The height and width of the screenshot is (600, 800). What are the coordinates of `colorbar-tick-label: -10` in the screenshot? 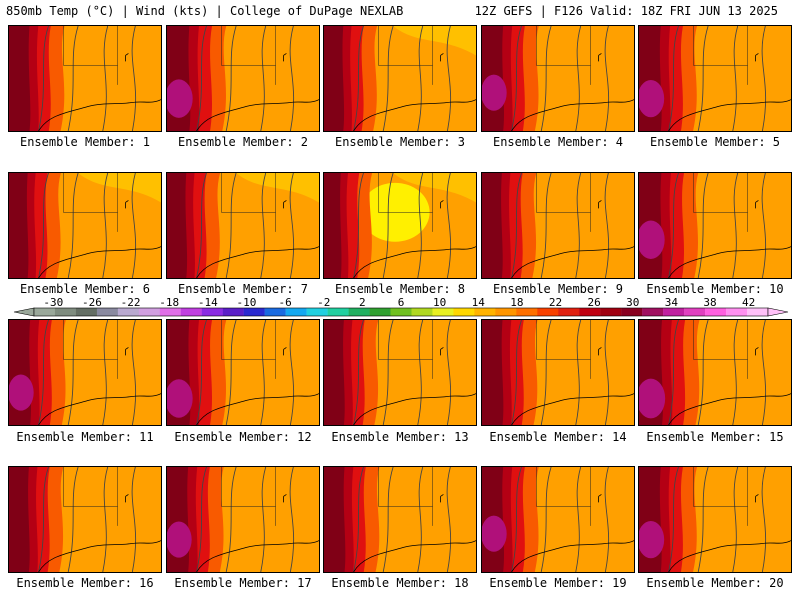 It's located at (247, 302).